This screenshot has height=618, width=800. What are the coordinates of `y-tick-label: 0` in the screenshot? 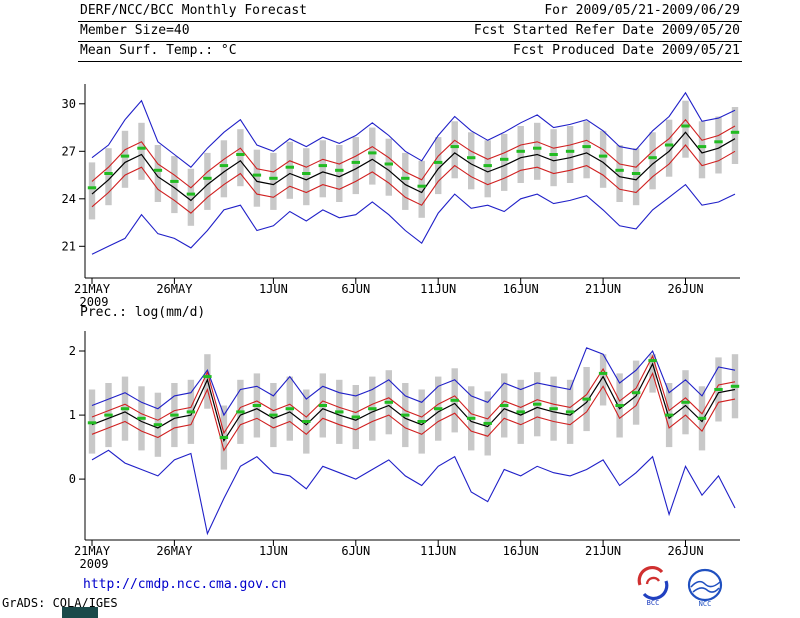 It's located at (72, 479).